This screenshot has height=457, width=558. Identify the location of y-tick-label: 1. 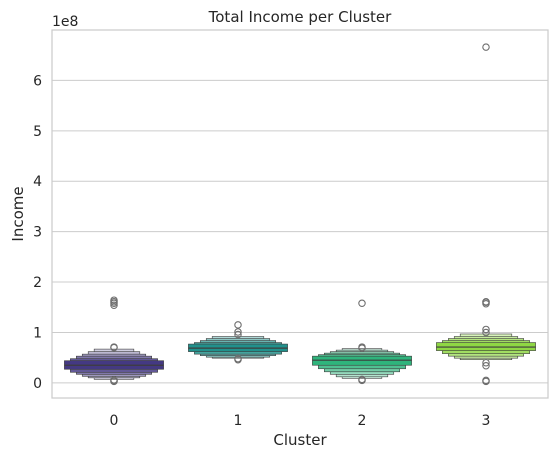
(37, 333).